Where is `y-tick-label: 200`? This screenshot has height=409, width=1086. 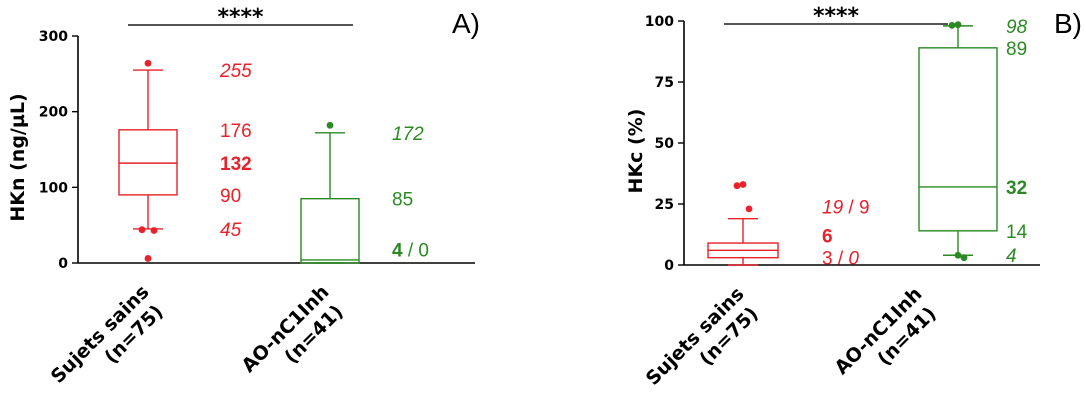 y-tick-label: 200 is located at coordinates (53, 113).